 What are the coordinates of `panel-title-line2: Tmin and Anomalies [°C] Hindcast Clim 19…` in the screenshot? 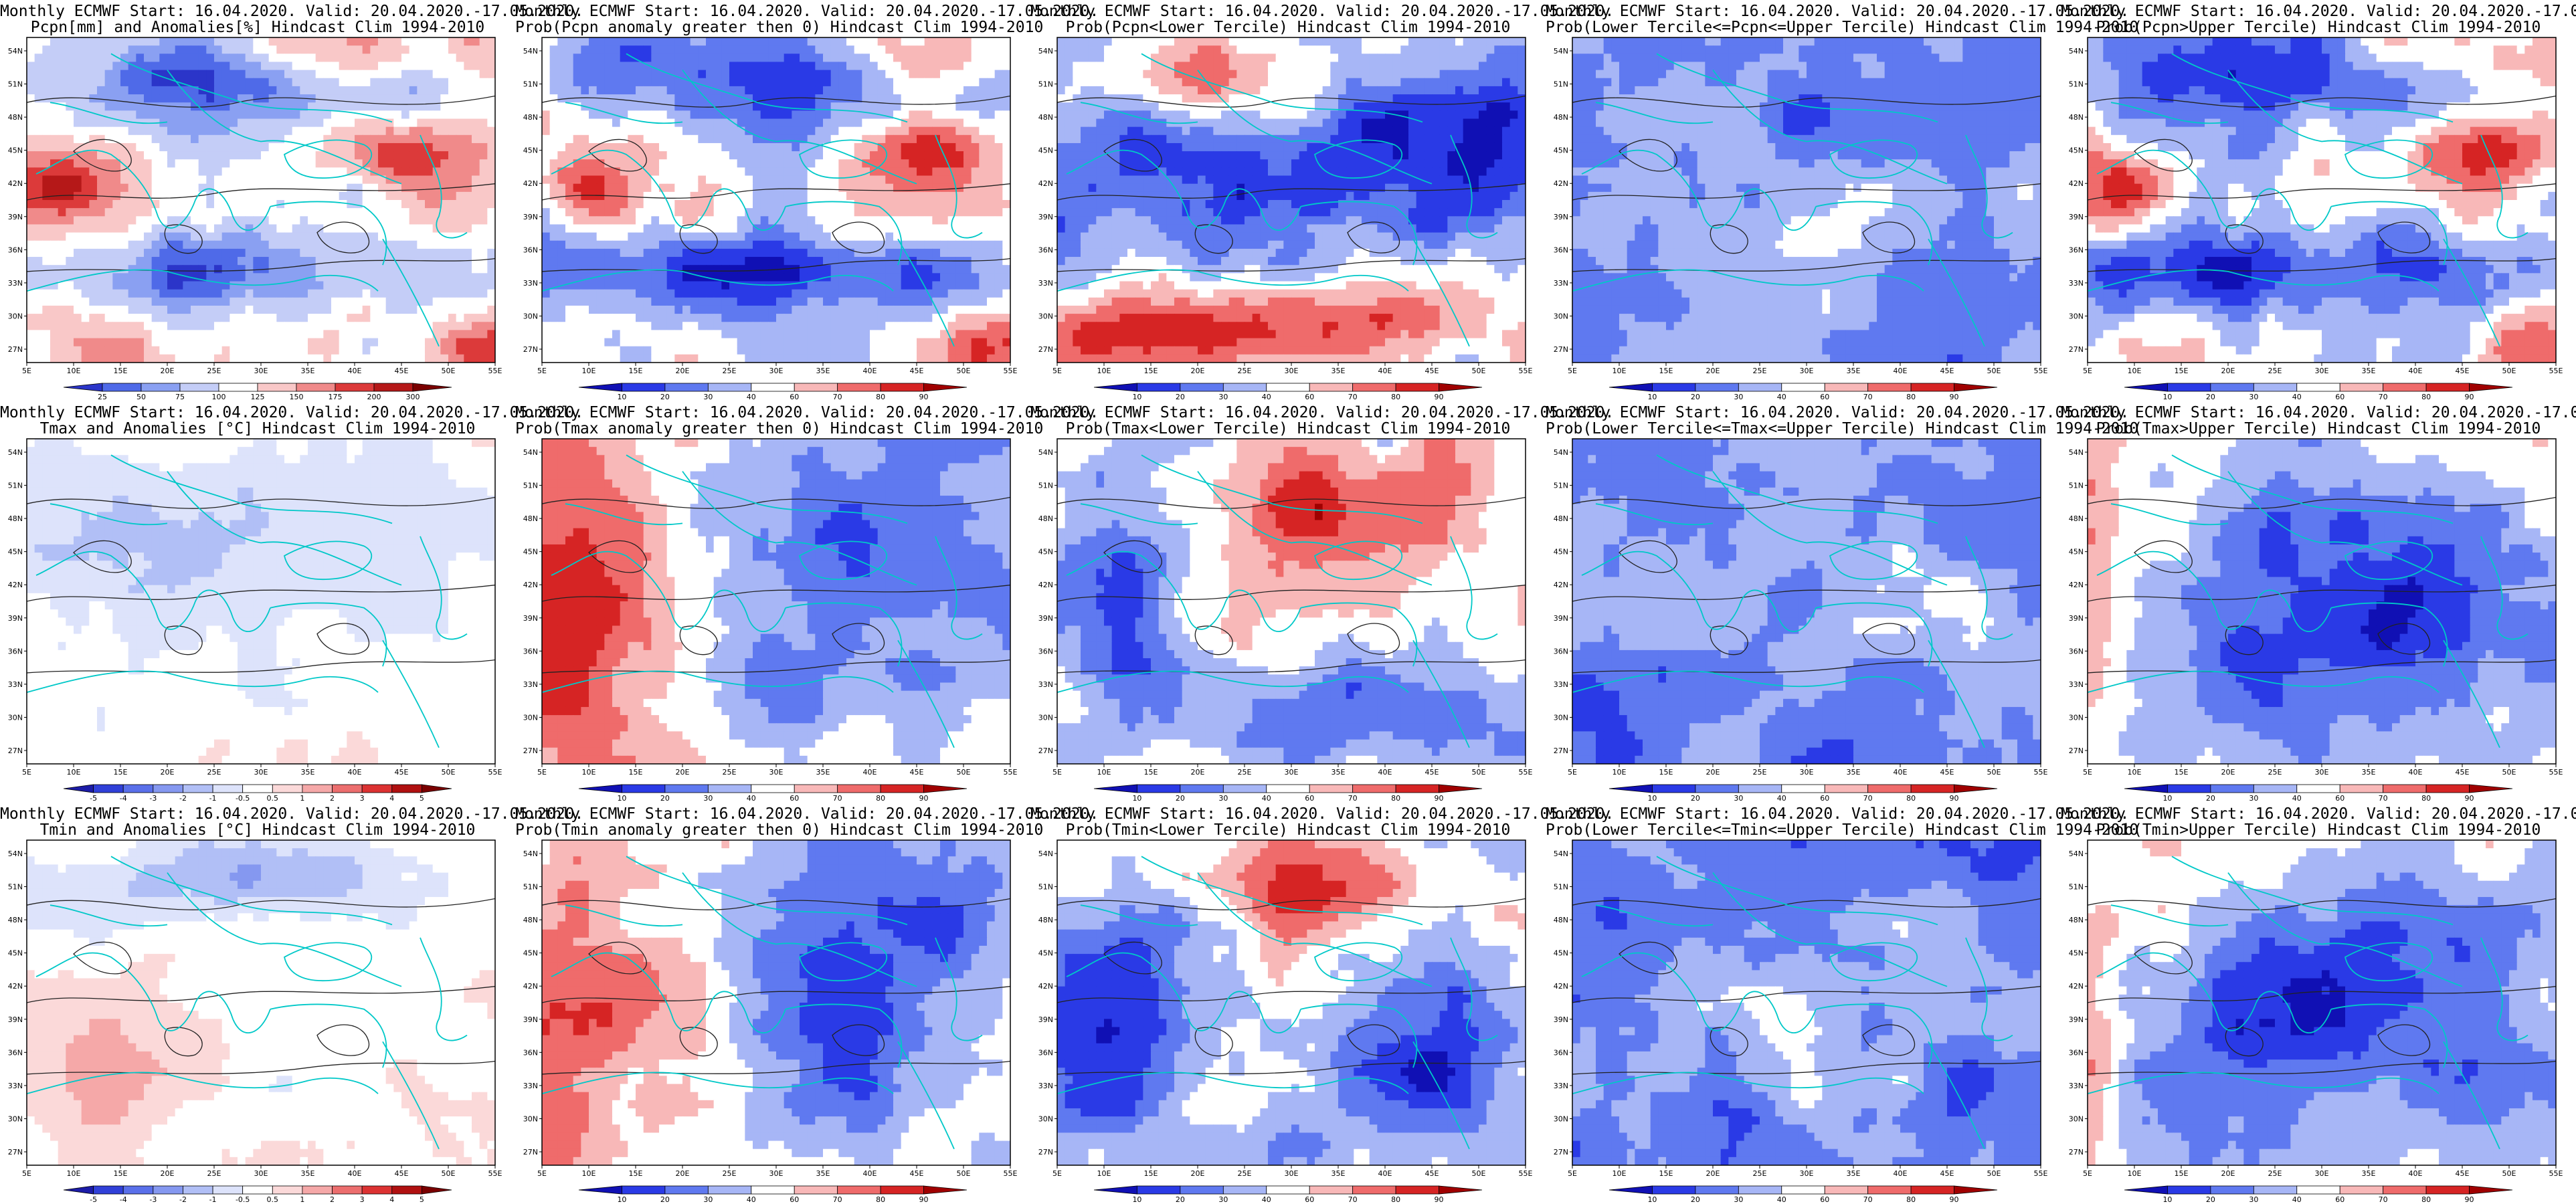 It's located at (257, 830).